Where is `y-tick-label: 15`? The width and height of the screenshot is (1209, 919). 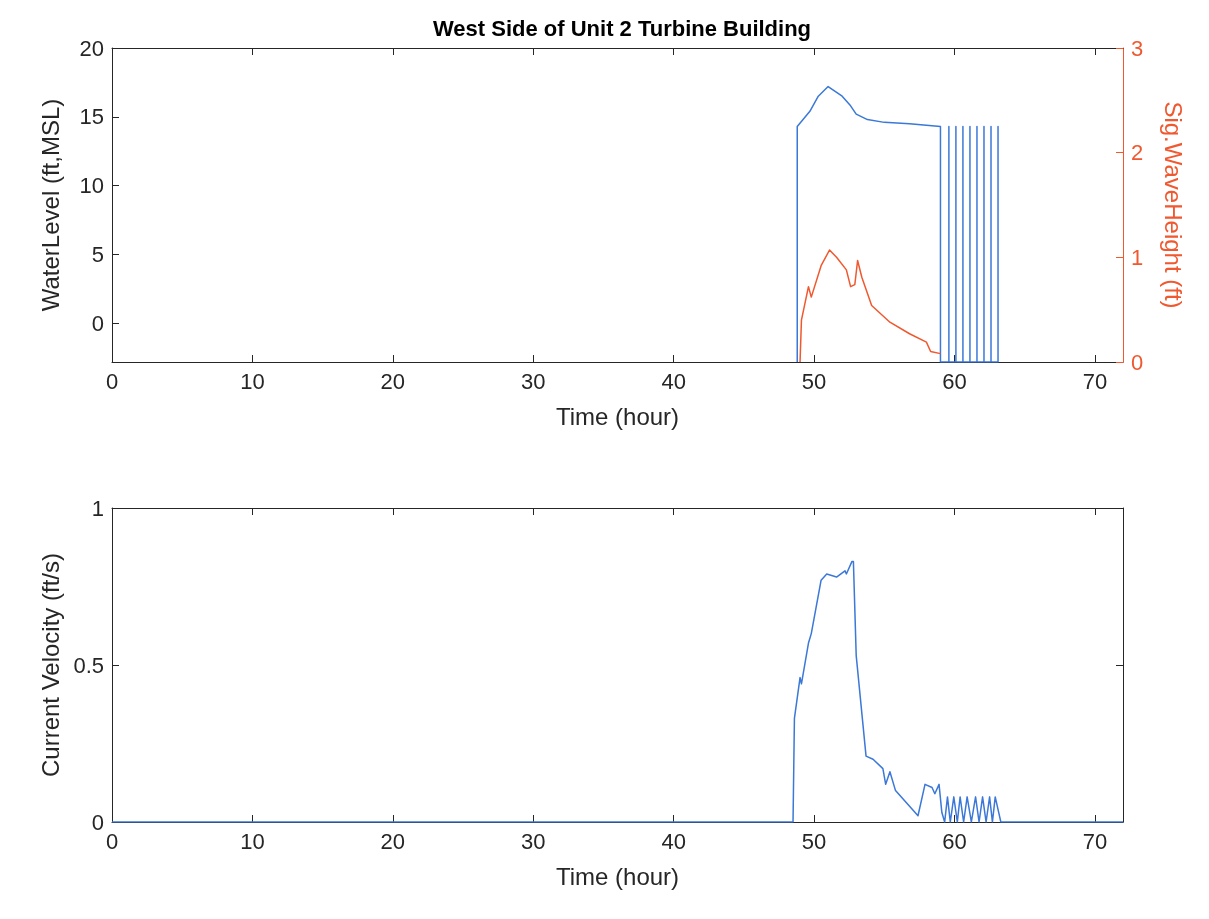
y-tick-label: 15 is located at coordinates (91, 117).